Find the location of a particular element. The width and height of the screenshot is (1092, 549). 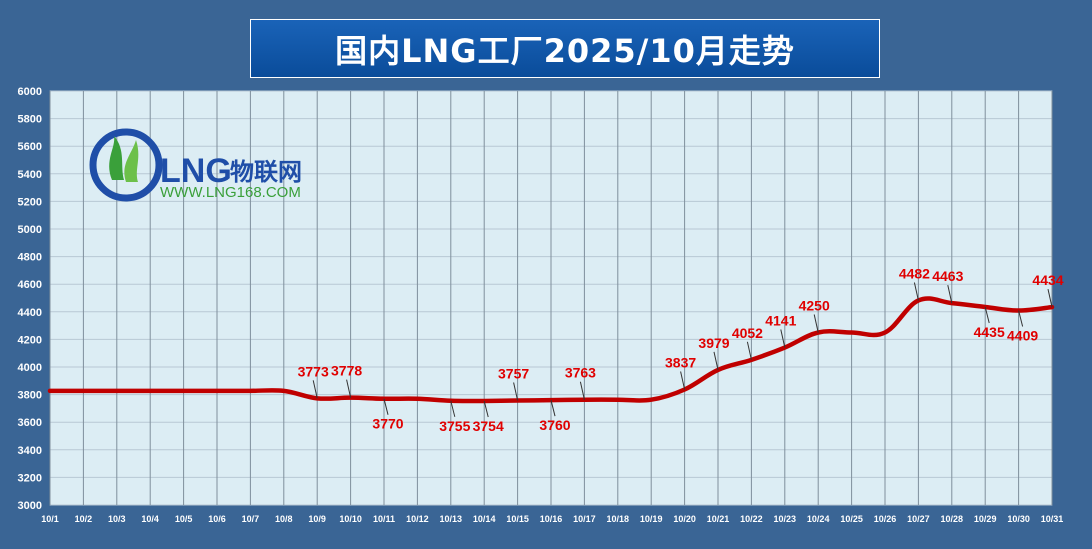

lng-logo: LNG 物联网 WWW.LNG168.COM is located at coordinates (195, 165).